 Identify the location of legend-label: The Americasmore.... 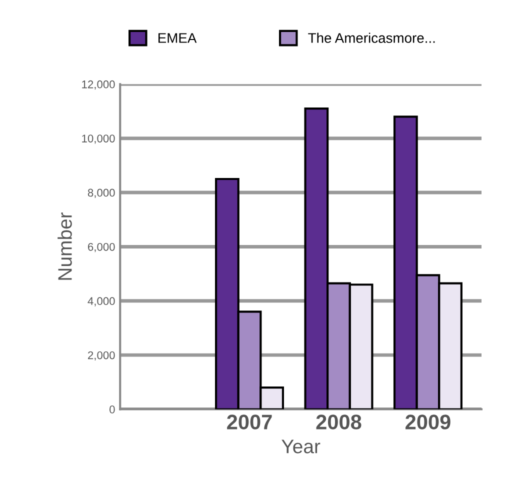
(371, 37).